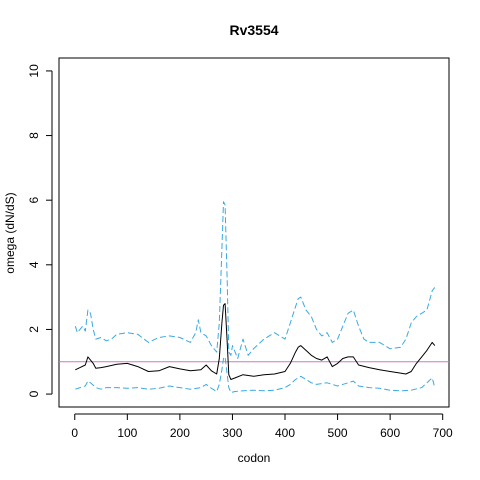 Image resolution: width=480 pixels, height=480 pixels. What do you see at coordinates (74, 433) in the screenshot?
I see `x-tick-label: 0` at bounding box center [74, 433].